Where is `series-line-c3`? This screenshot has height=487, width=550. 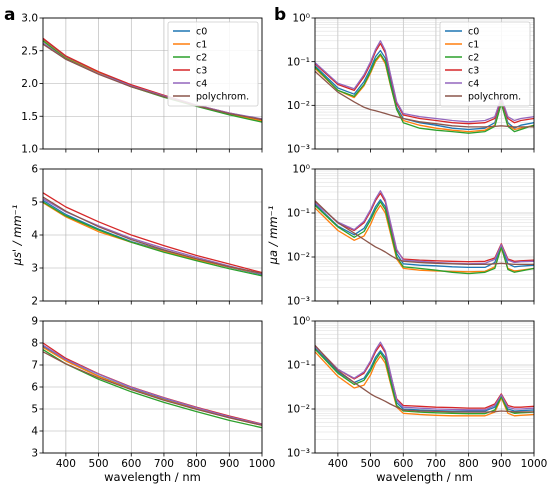
series-line-c3 is located at coordinates (152, 233).